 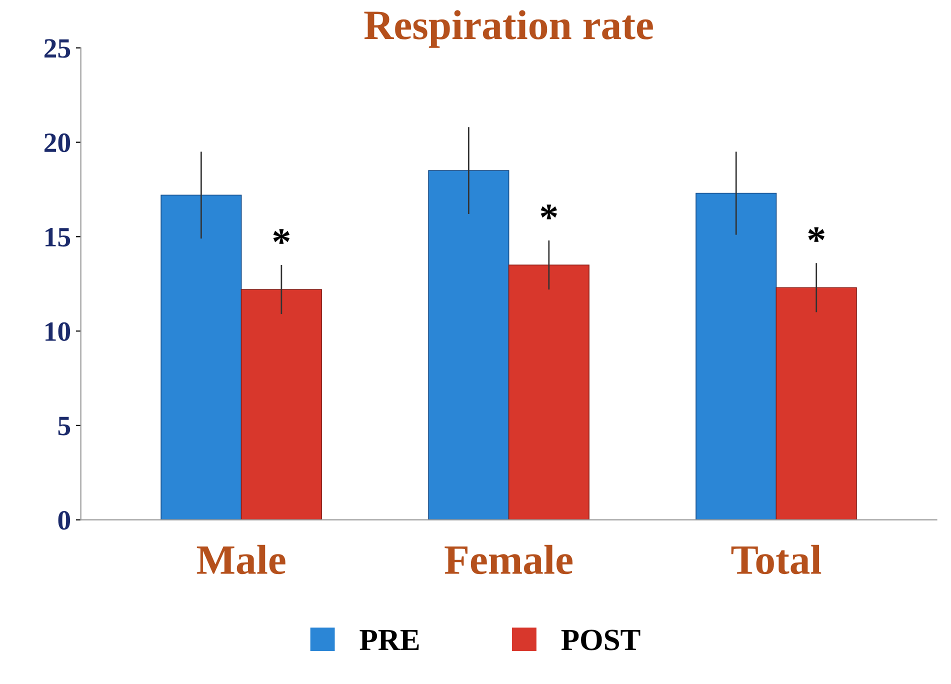 I want to click on y-tick-label: 20, so click(x=57, y=142).